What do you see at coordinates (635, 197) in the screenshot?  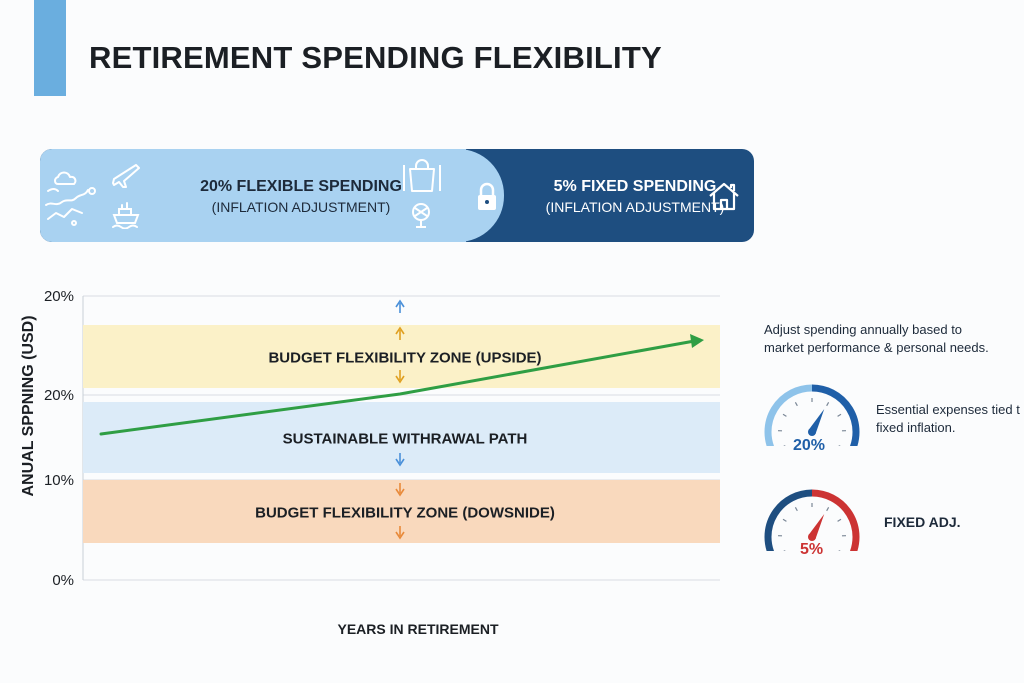 I see `fixed-spending-label: 5% FIXED SPENDING (INFLATION ADJUSTMENT)` at bounding box center [635, 197].